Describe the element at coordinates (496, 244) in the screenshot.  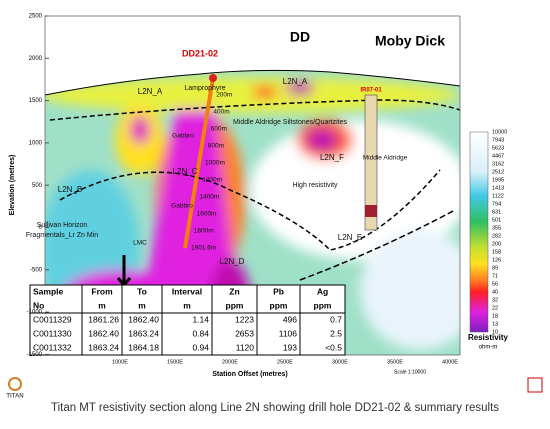
I see `legend-label: 200` at that location.